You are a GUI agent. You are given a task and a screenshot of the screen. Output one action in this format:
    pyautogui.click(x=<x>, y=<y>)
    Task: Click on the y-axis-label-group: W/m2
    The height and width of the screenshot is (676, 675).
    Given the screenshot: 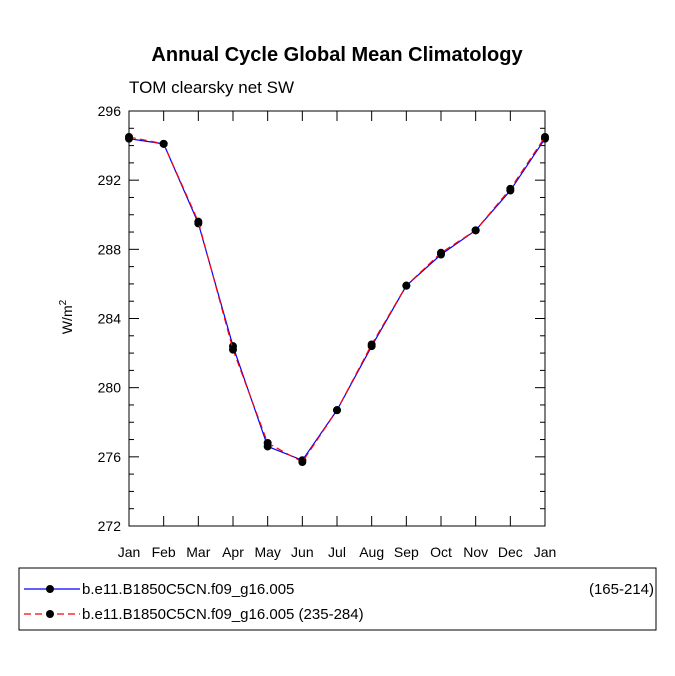 What is the action you would take?
    pyautogui.click(x=66, y=316)
    